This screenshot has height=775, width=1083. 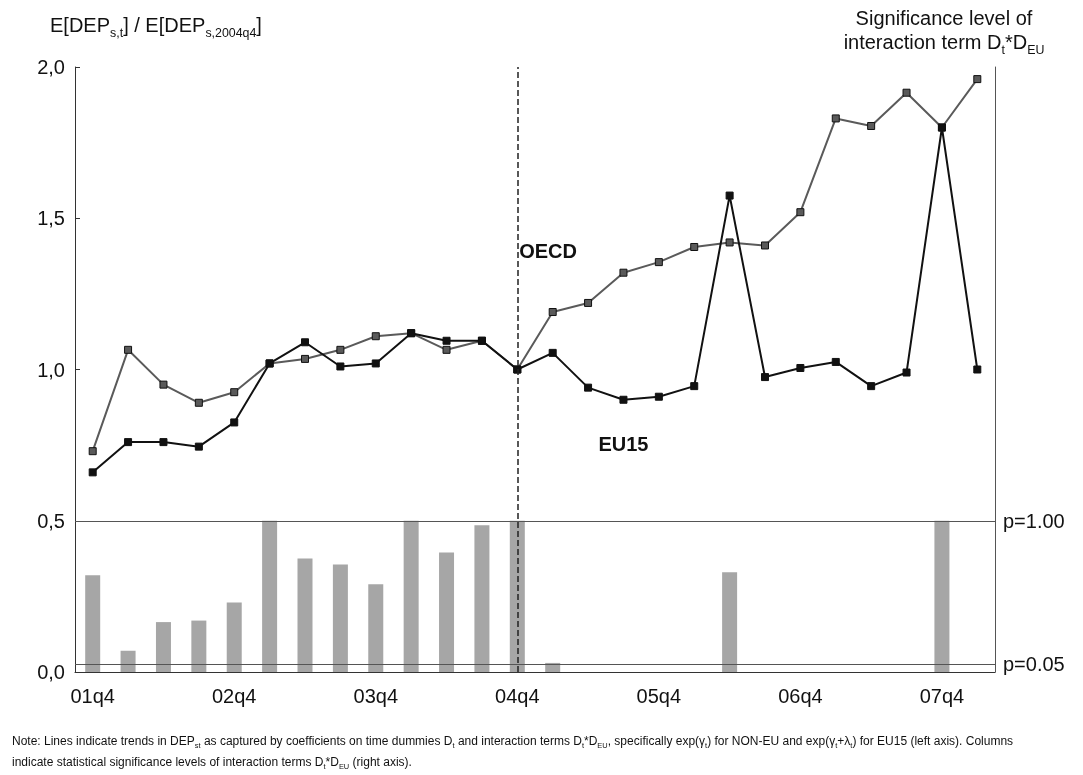 What do you see at coordinates (942, 696) in the screenshot?
I see `x-tick-label: 07q4` at bounding box center [942, 696].